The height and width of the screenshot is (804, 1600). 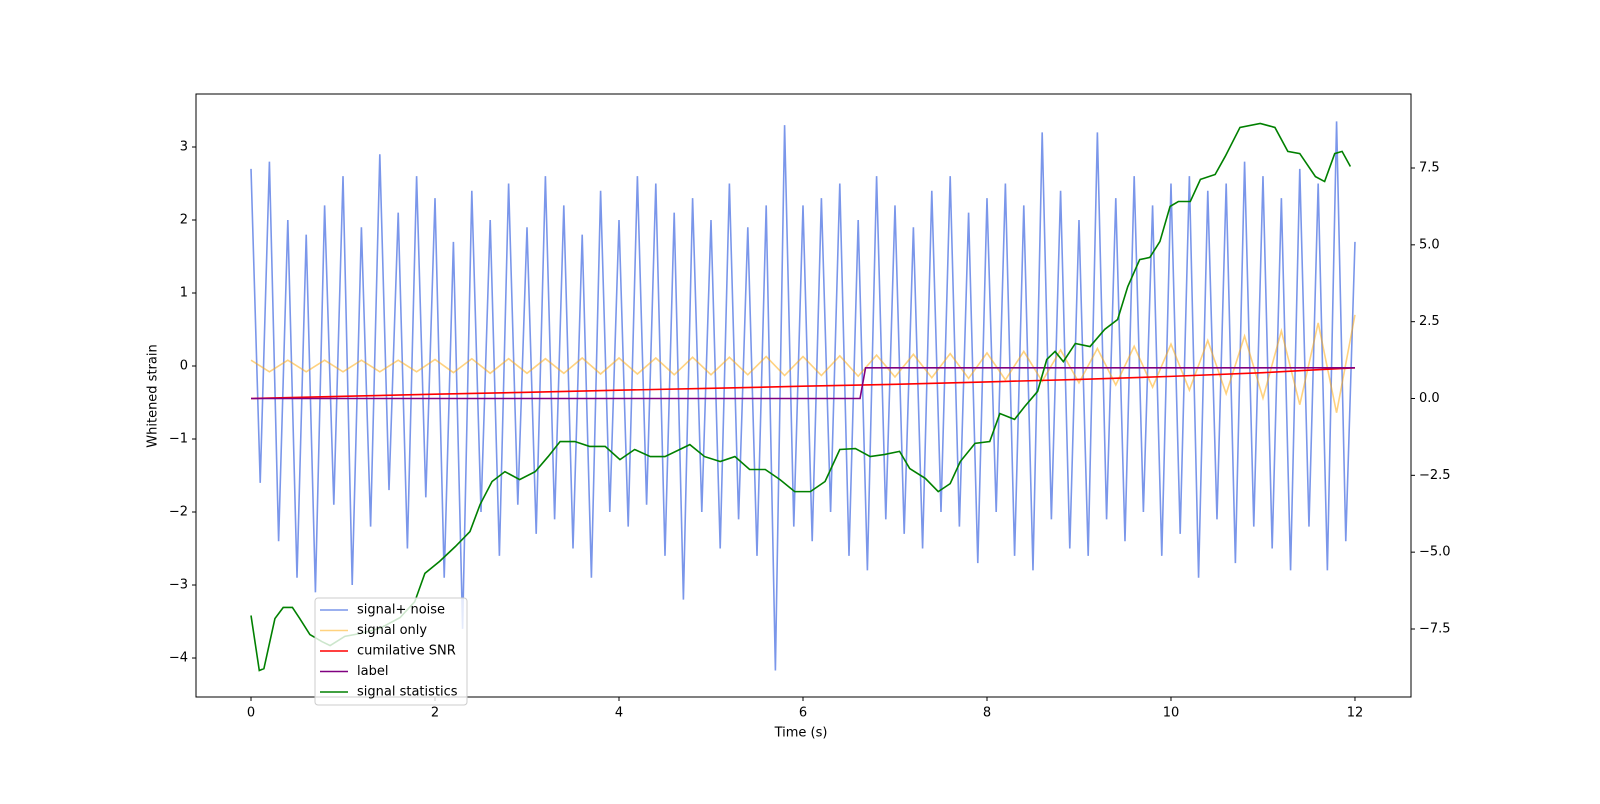 What do you see at coordinates (153, 395) in the screenshot?
I see `y-axis-label: Whitened strain` at bounding box center [153, 395].